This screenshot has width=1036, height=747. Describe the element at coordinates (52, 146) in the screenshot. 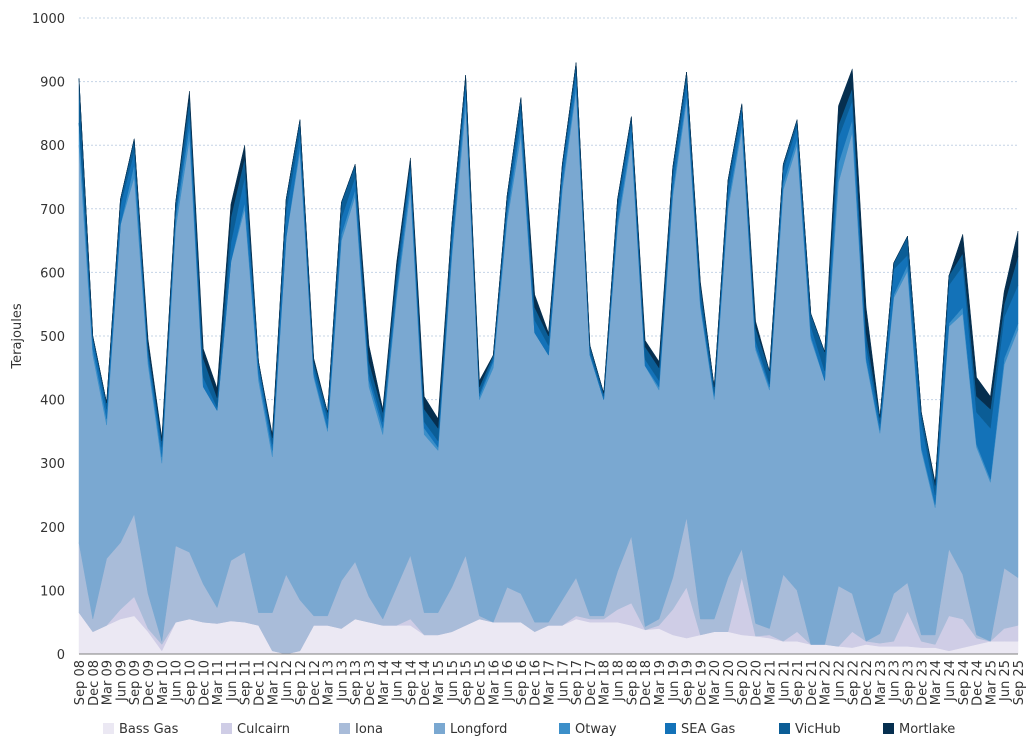

I see `y-tick-label: 800` at that location.